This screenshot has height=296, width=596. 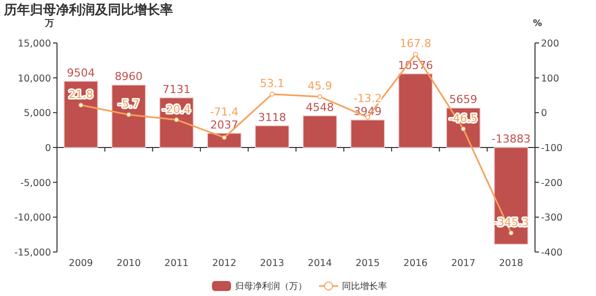 What do you see at coordinates (129, 104) in the screenshot?
I see `data-label: -5.7` at bounding box center [129, 104].